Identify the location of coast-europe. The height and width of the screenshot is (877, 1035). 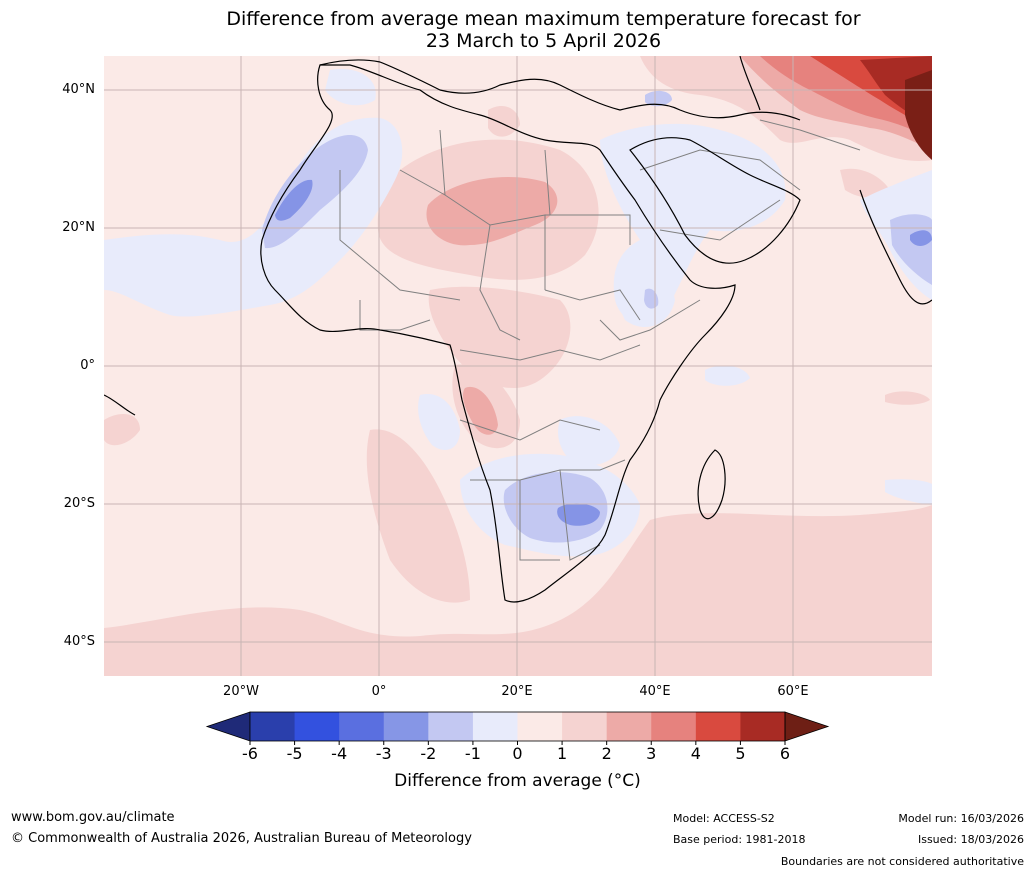
(560, 90).